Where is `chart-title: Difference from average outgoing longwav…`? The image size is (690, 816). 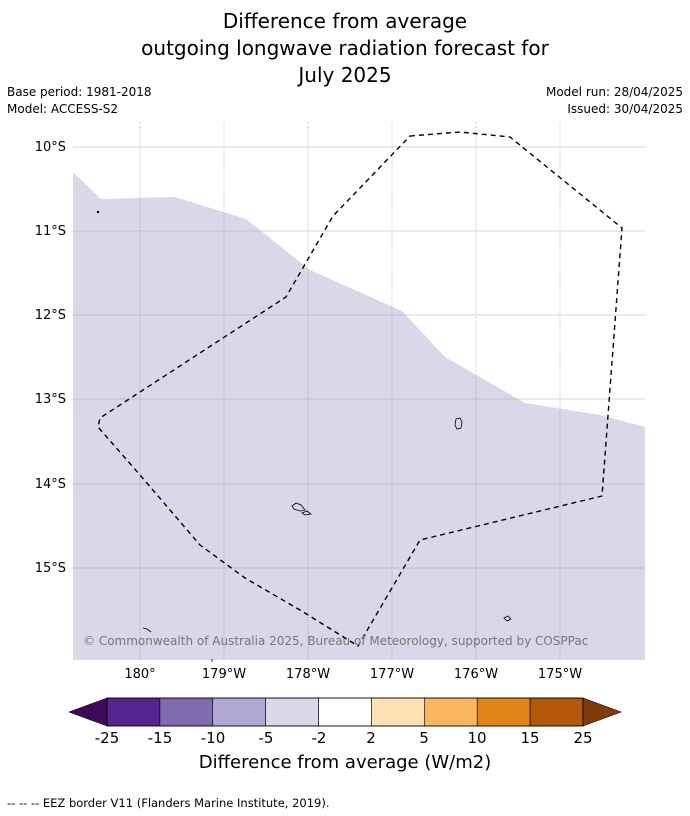
chart-title: Difference from average outgoing longwav… is located at coordinates (345, 48).